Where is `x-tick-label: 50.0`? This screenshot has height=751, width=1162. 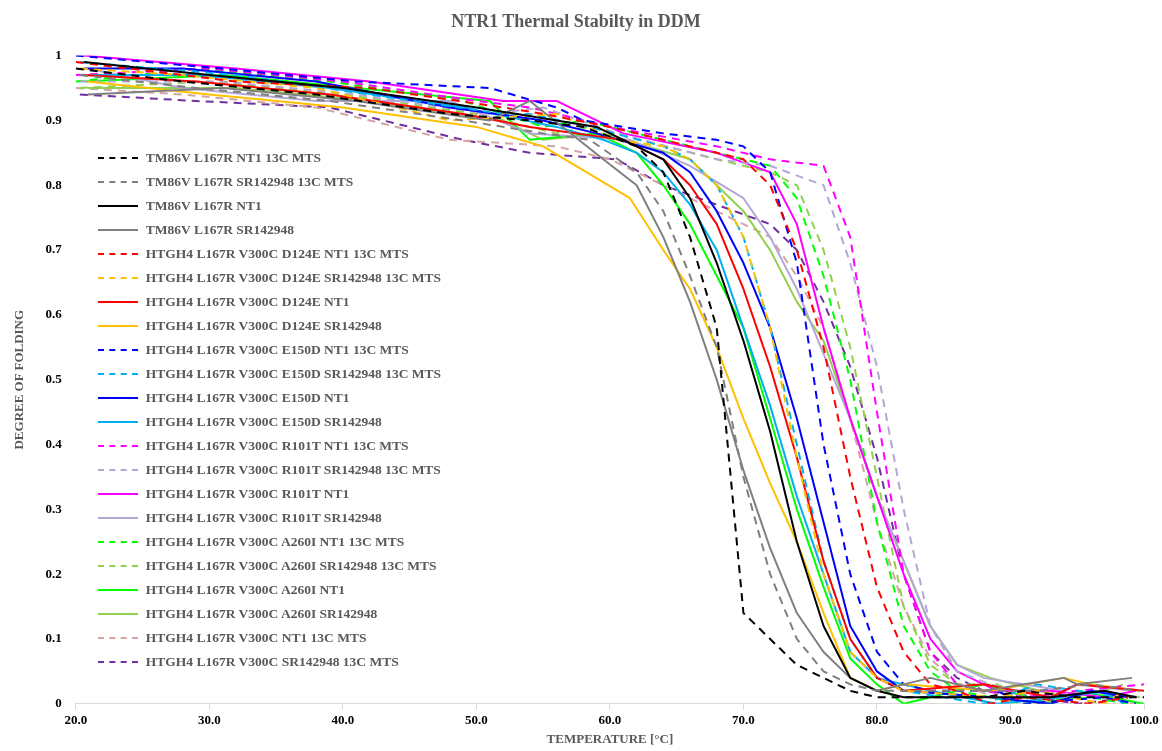
x-tick-label: 50.0 is located at coordinates (476, 719).